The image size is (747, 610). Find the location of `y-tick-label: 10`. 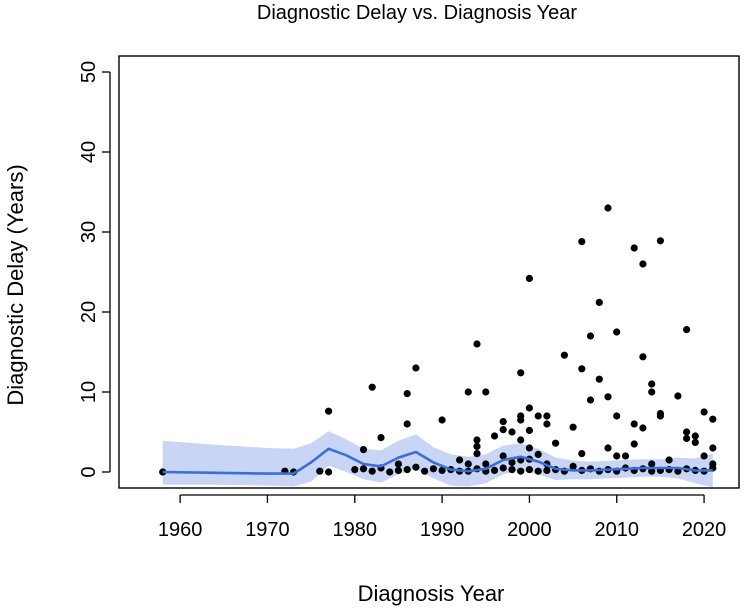

y-tick-label: 10 is located at coordinates (89, 392).